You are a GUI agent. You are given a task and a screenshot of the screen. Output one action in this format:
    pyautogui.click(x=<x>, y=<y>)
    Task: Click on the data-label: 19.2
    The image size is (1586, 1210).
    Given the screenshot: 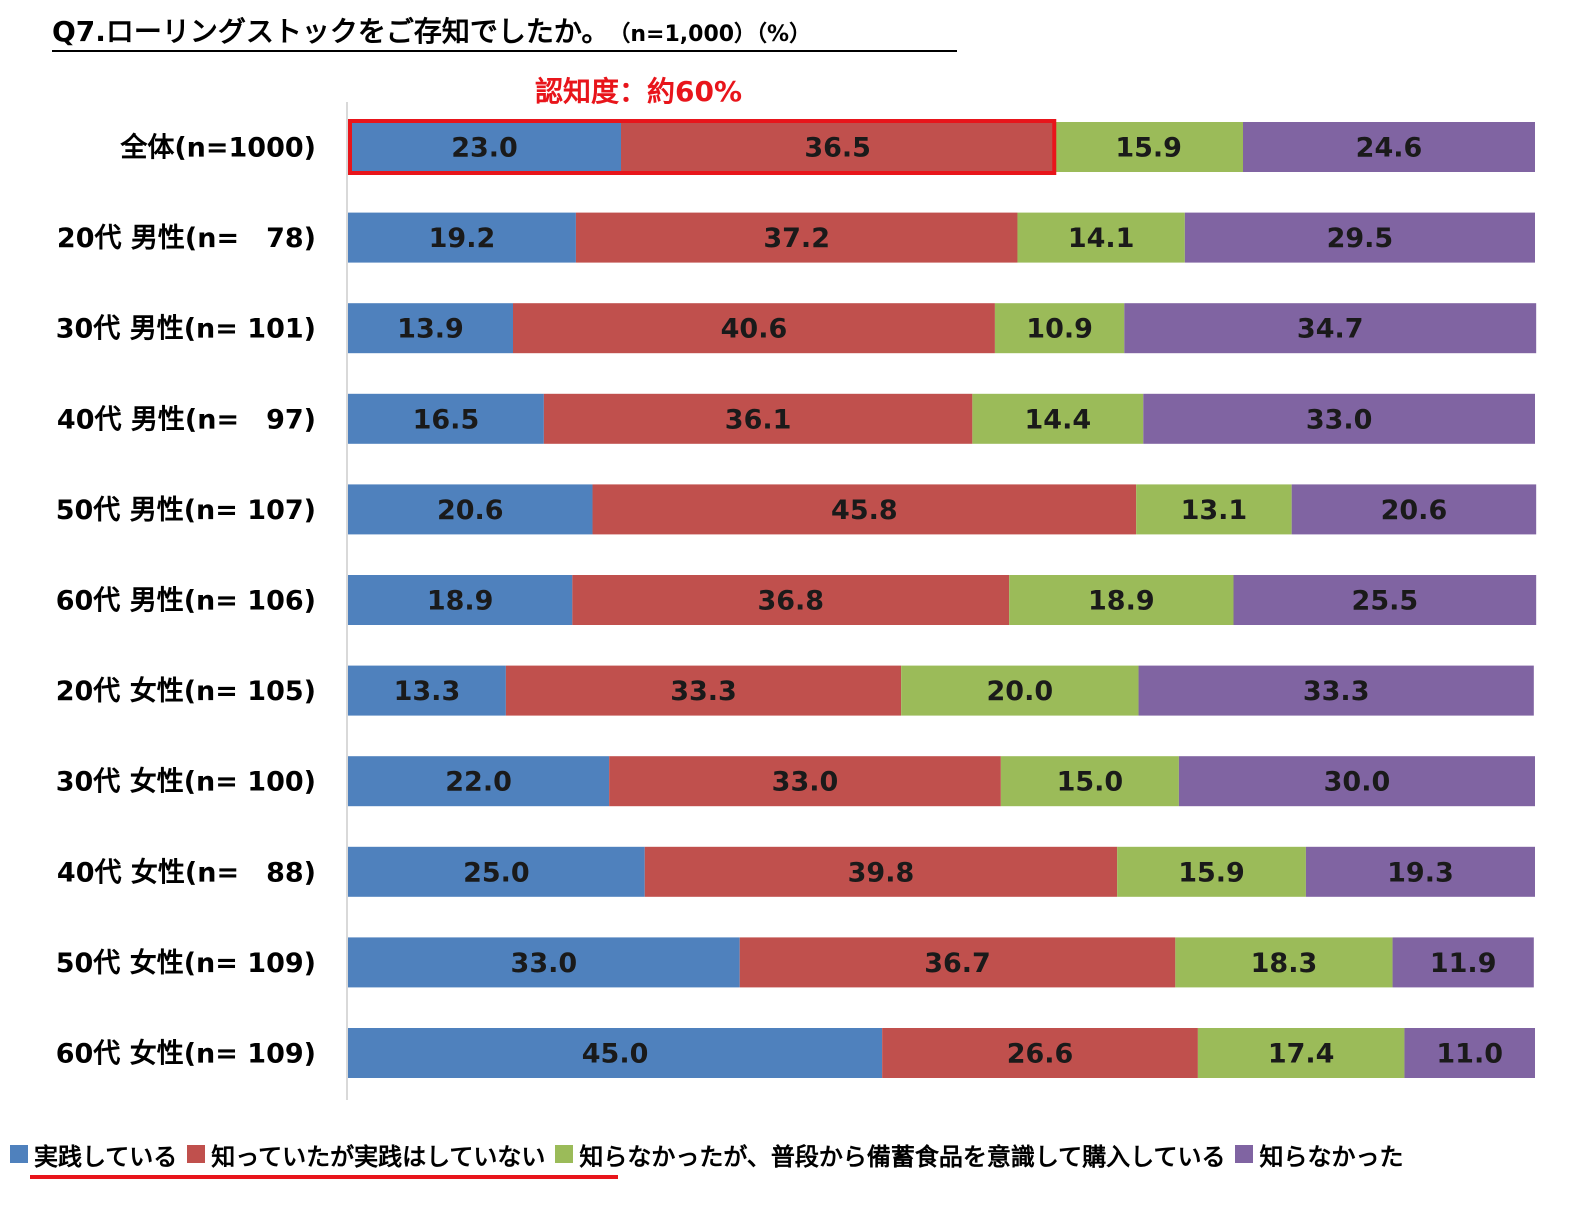 What is the action you would take?
    pyautogui.click(x=462, y=238)
    